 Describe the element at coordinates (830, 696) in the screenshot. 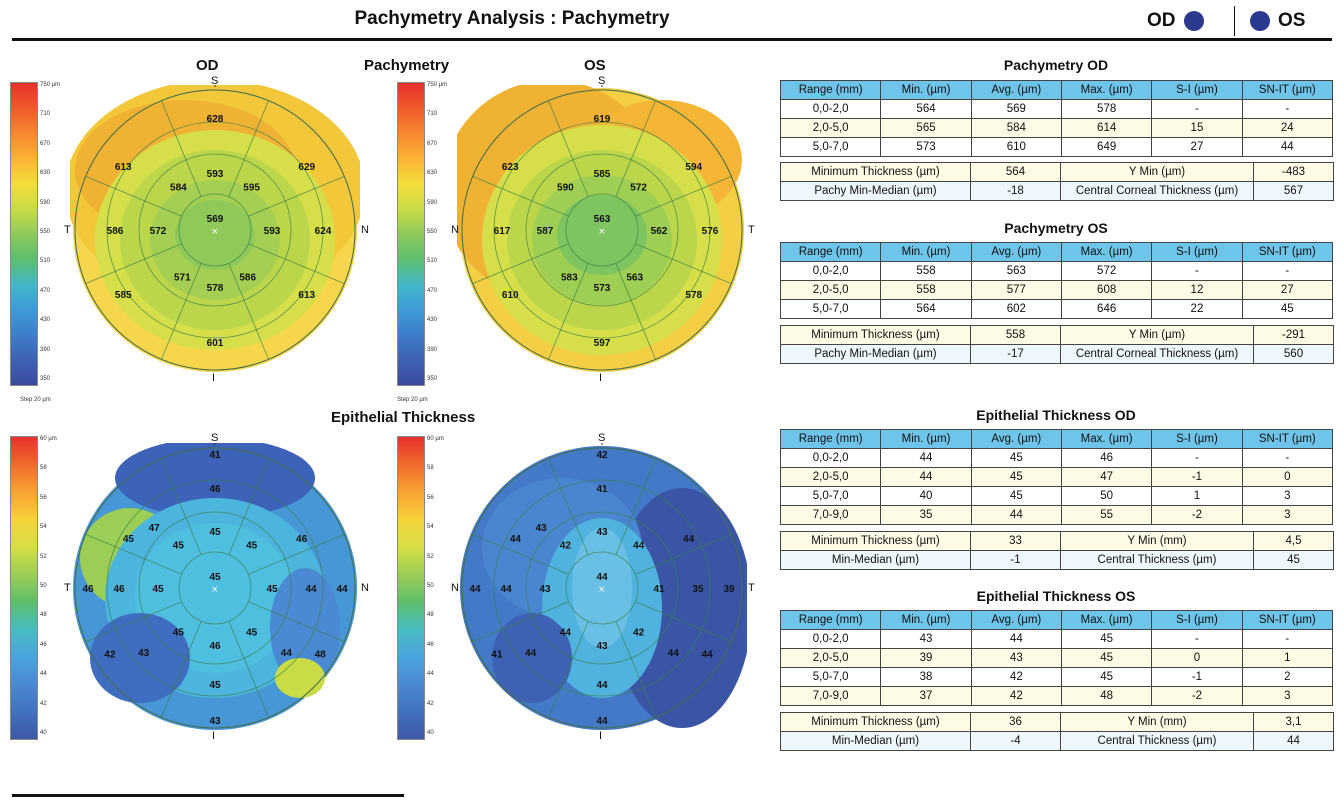

I see `table-cell: 7,0-9,0` at that location.